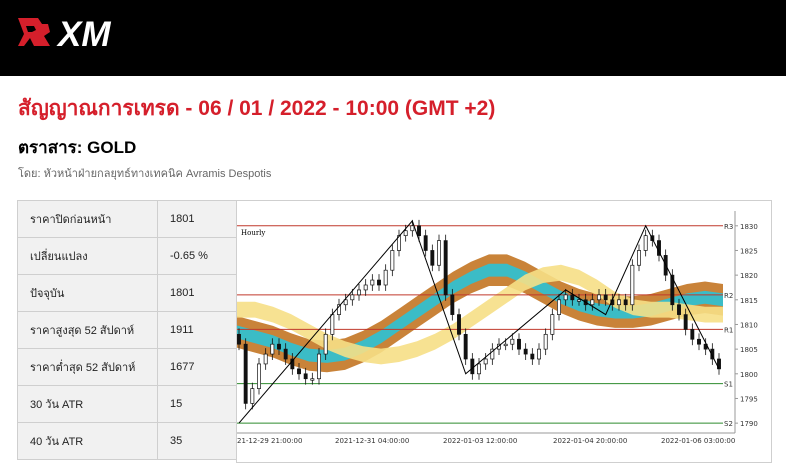 The image size is (786, 476). What do you see at coordinates (480, 314) in the screenshot?
I see `band-slow` at bounding box center [480, 314].